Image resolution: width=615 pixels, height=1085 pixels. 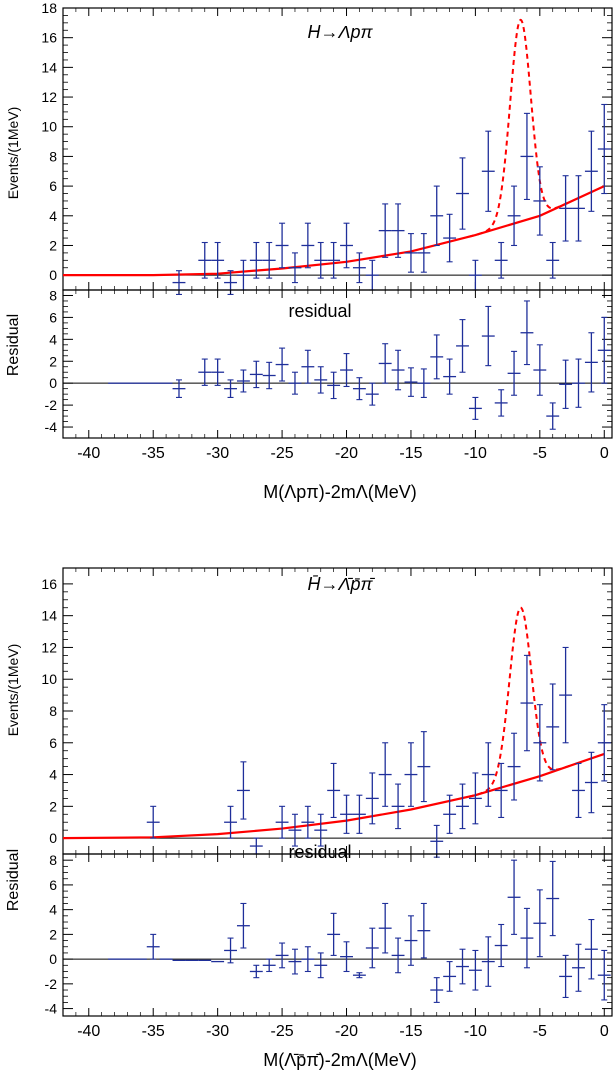 I want to click on xlabel-1: M(Λpπ)-2mΛ(MeV), so click(x=339, y=492).